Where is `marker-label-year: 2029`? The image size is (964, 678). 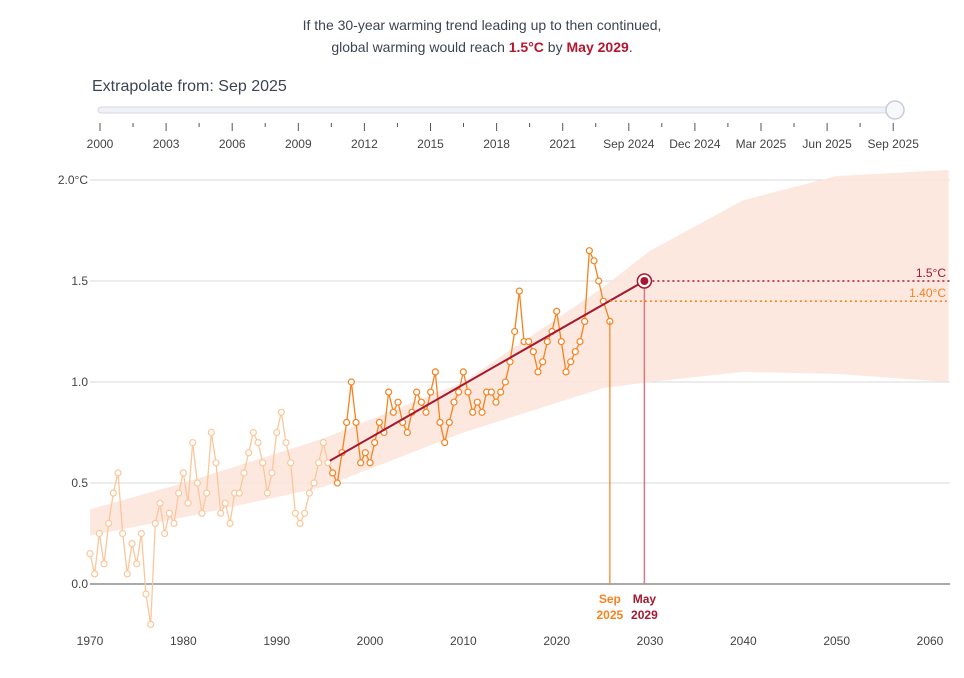
marker-label-year: 2029 is located at coordinates (644, 615).